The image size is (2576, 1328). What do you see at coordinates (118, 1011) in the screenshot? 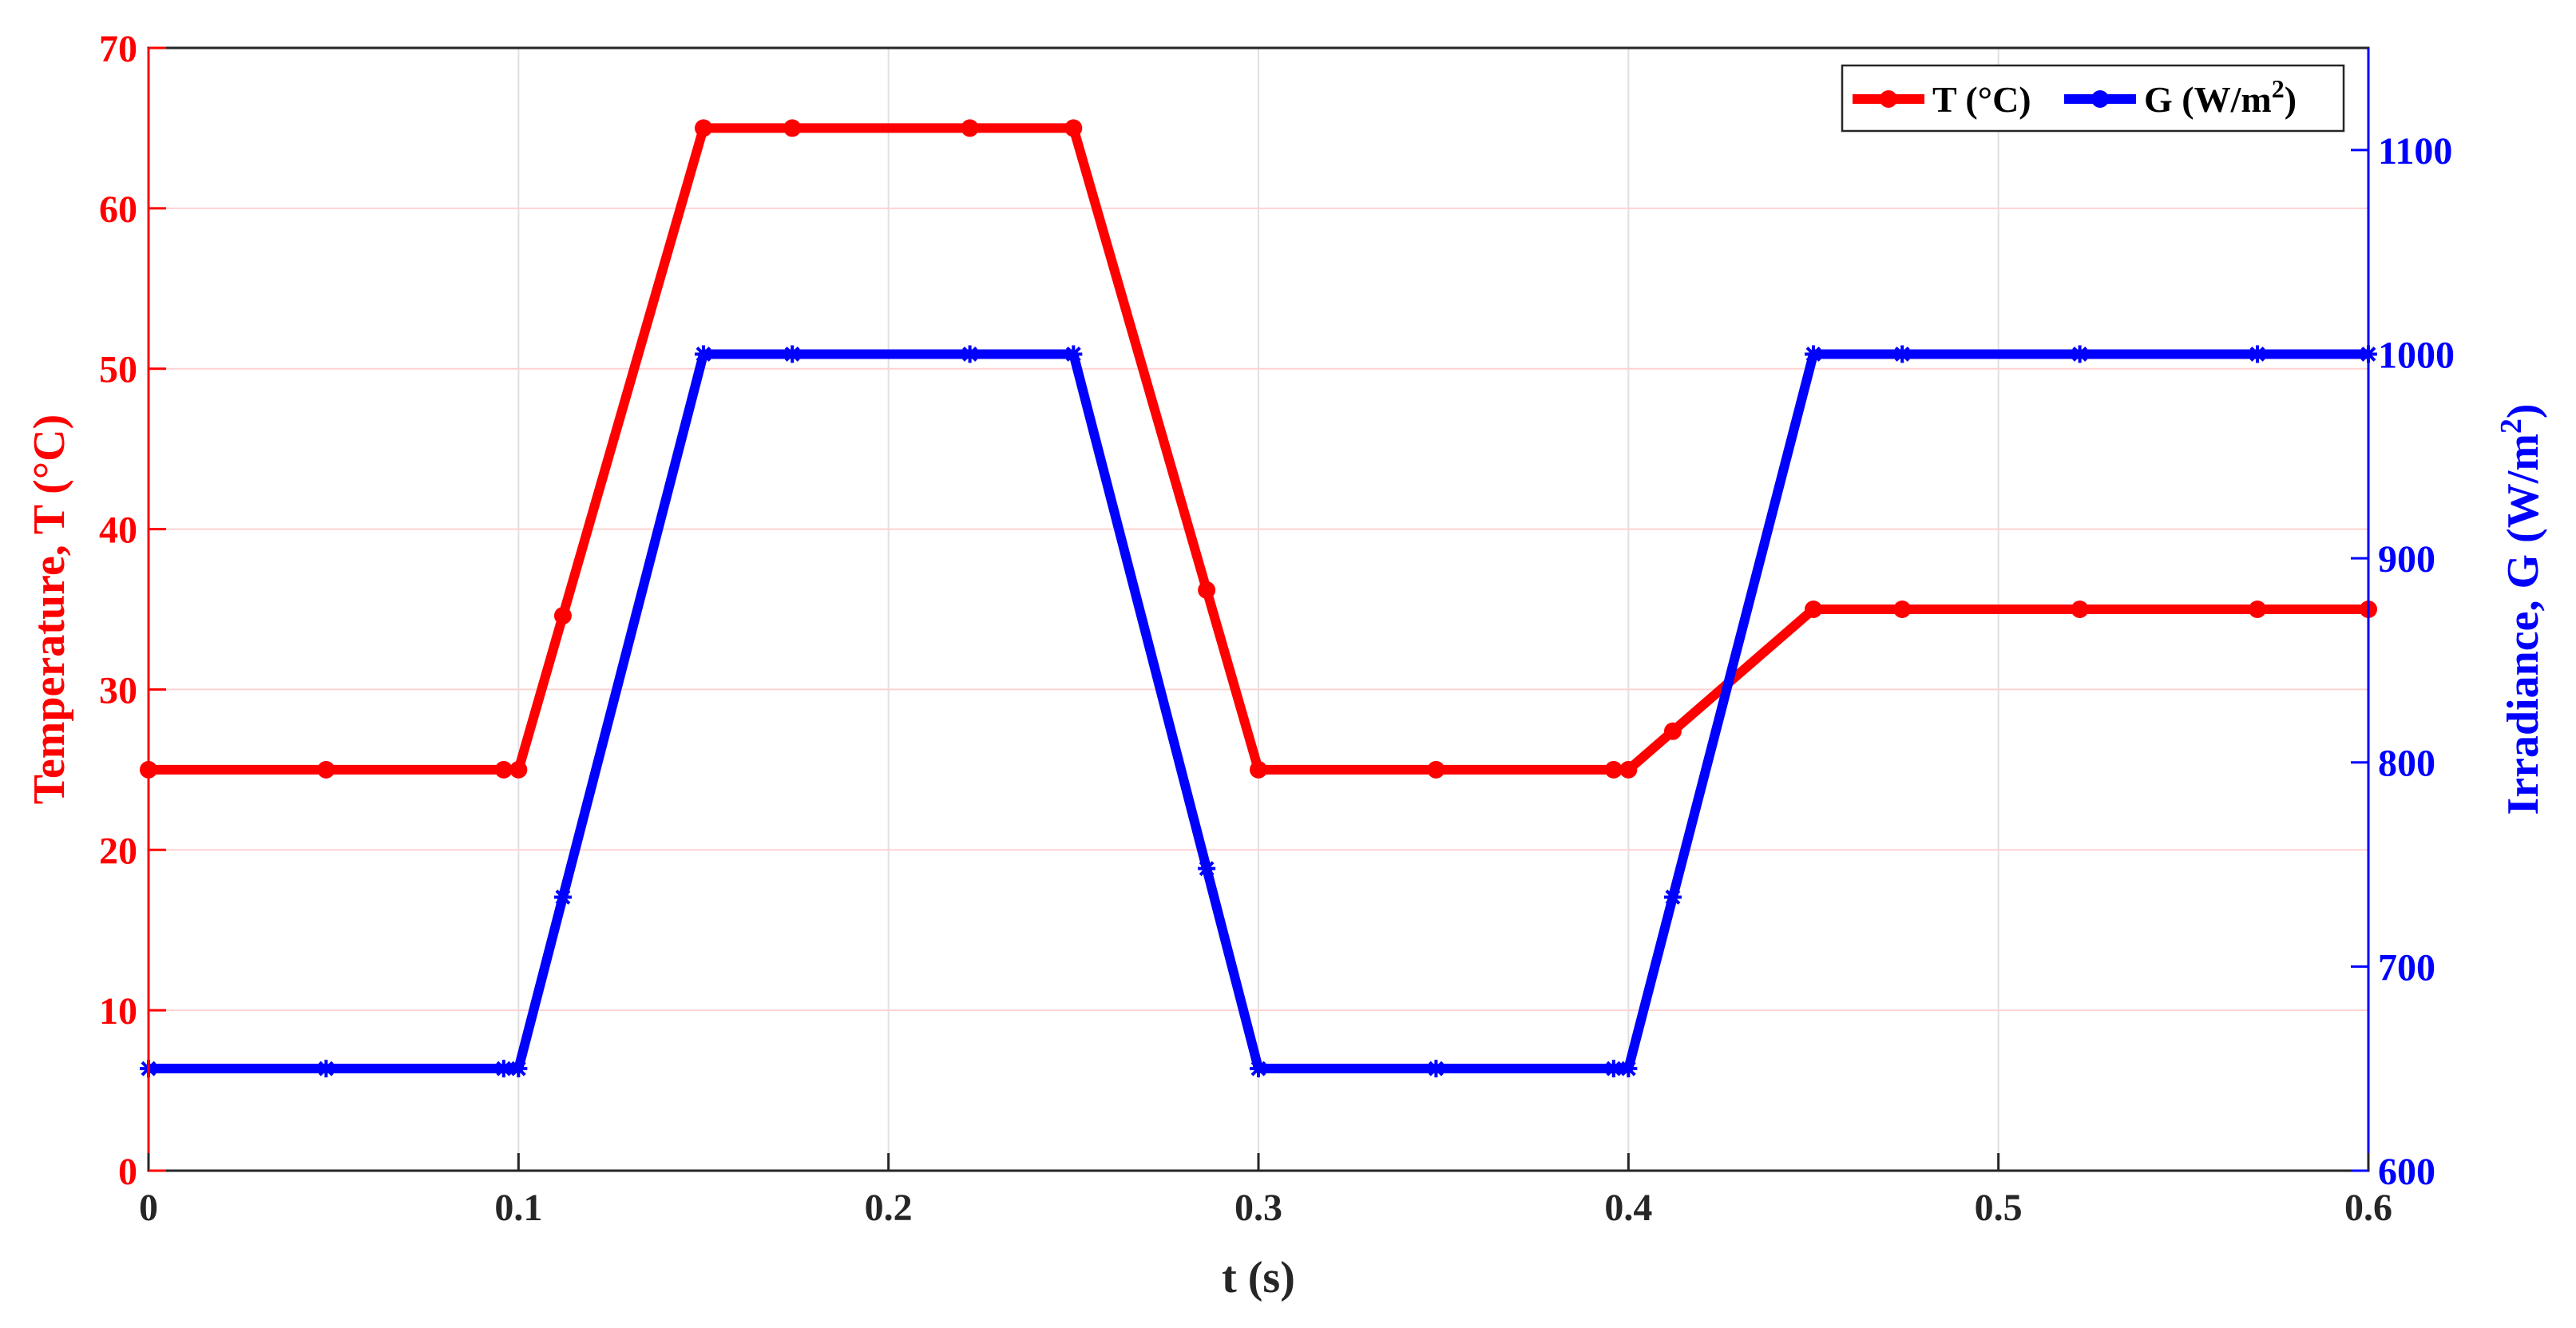
I see `left-y-tick-label: 10` at bounding box center [118, 1011].